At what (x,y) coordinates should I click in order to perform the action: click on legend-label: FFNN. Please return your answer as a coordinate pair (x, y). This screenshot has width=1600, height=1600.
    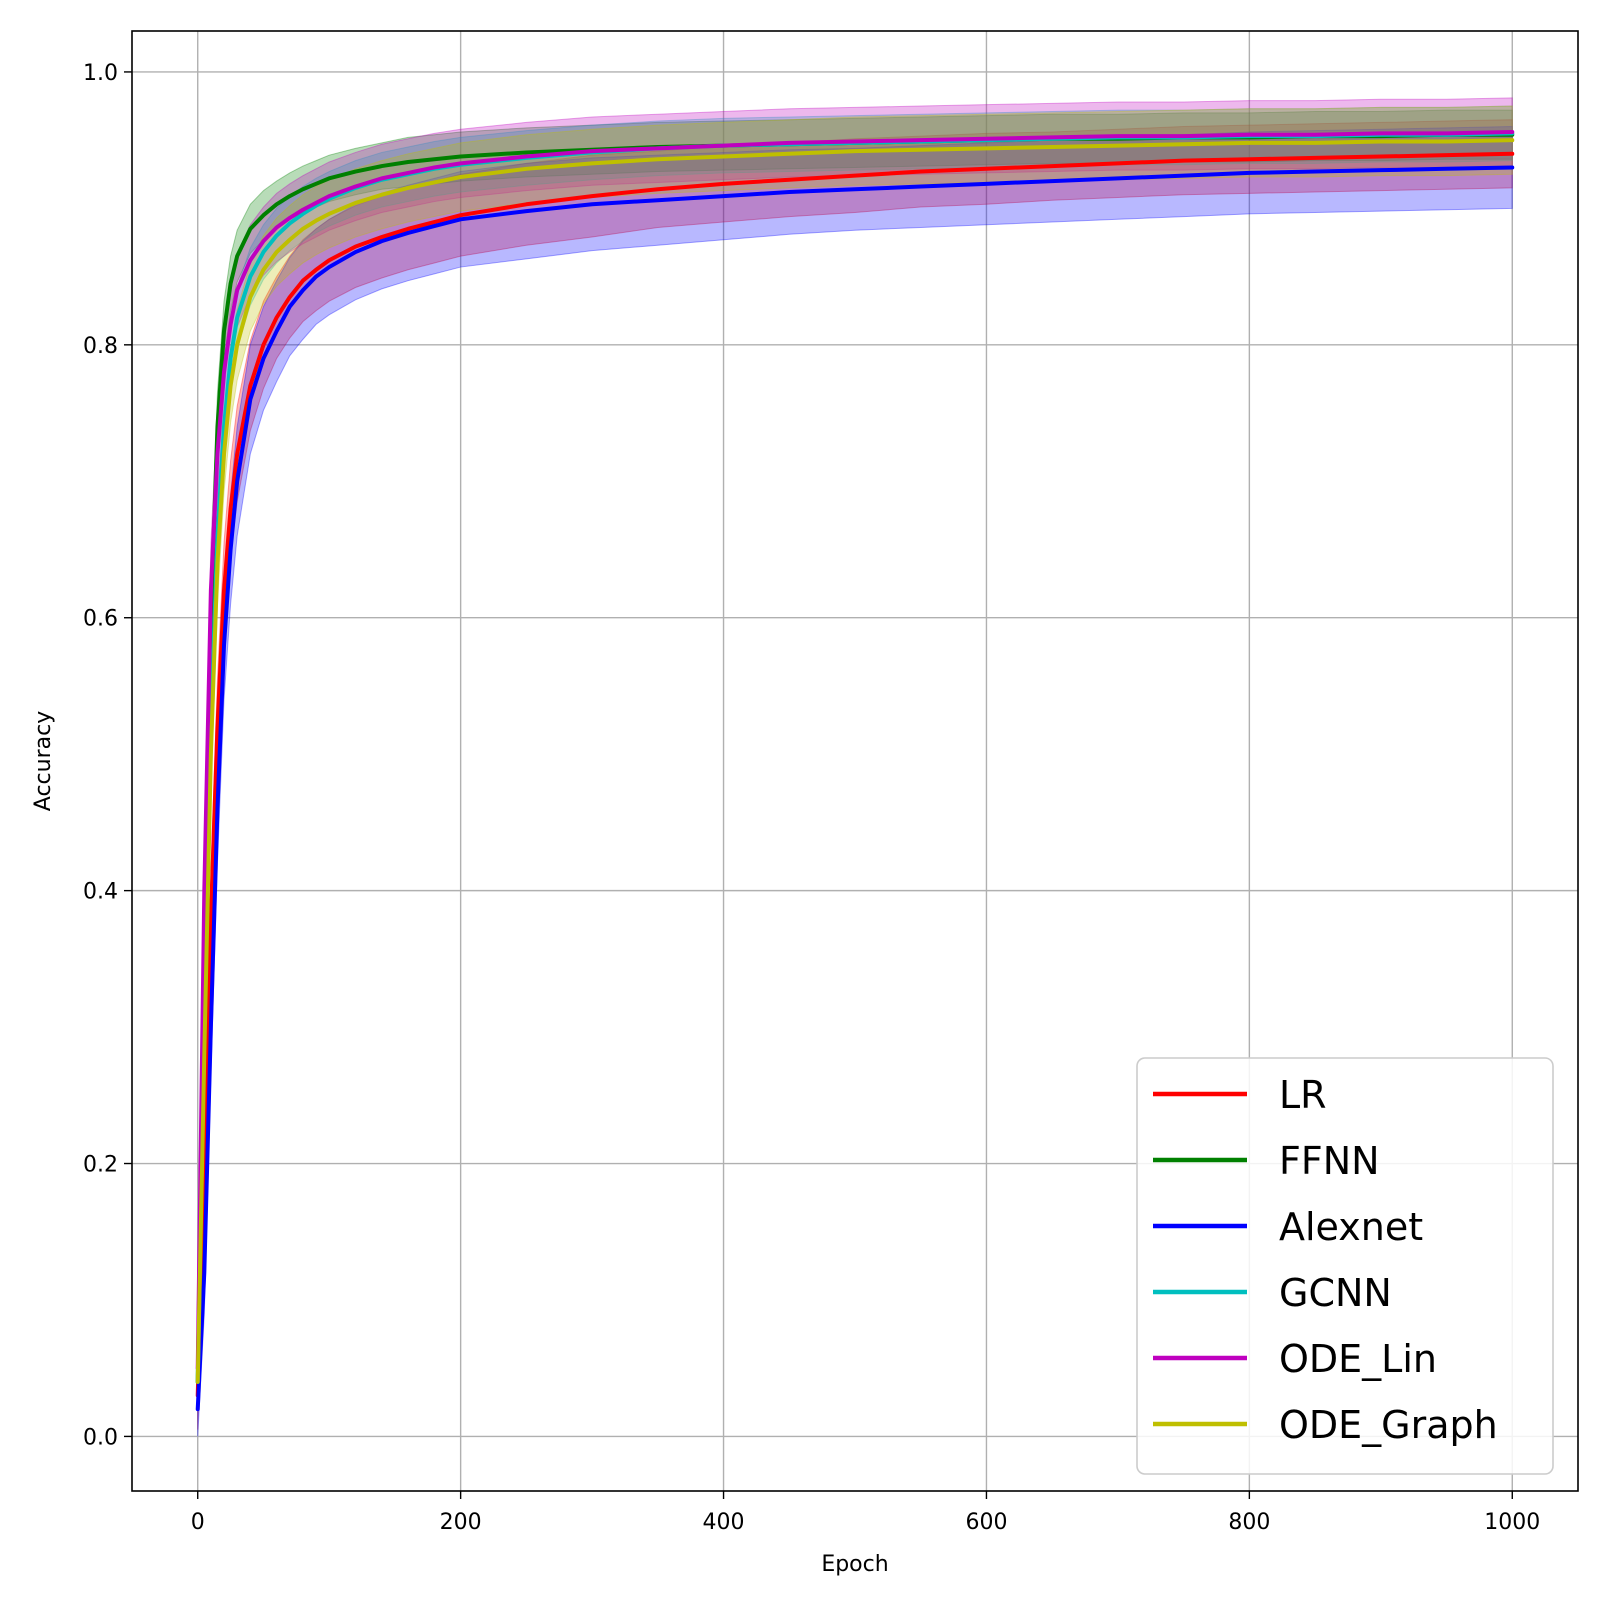
    Looking at the image, I should click on (1329, 1161).